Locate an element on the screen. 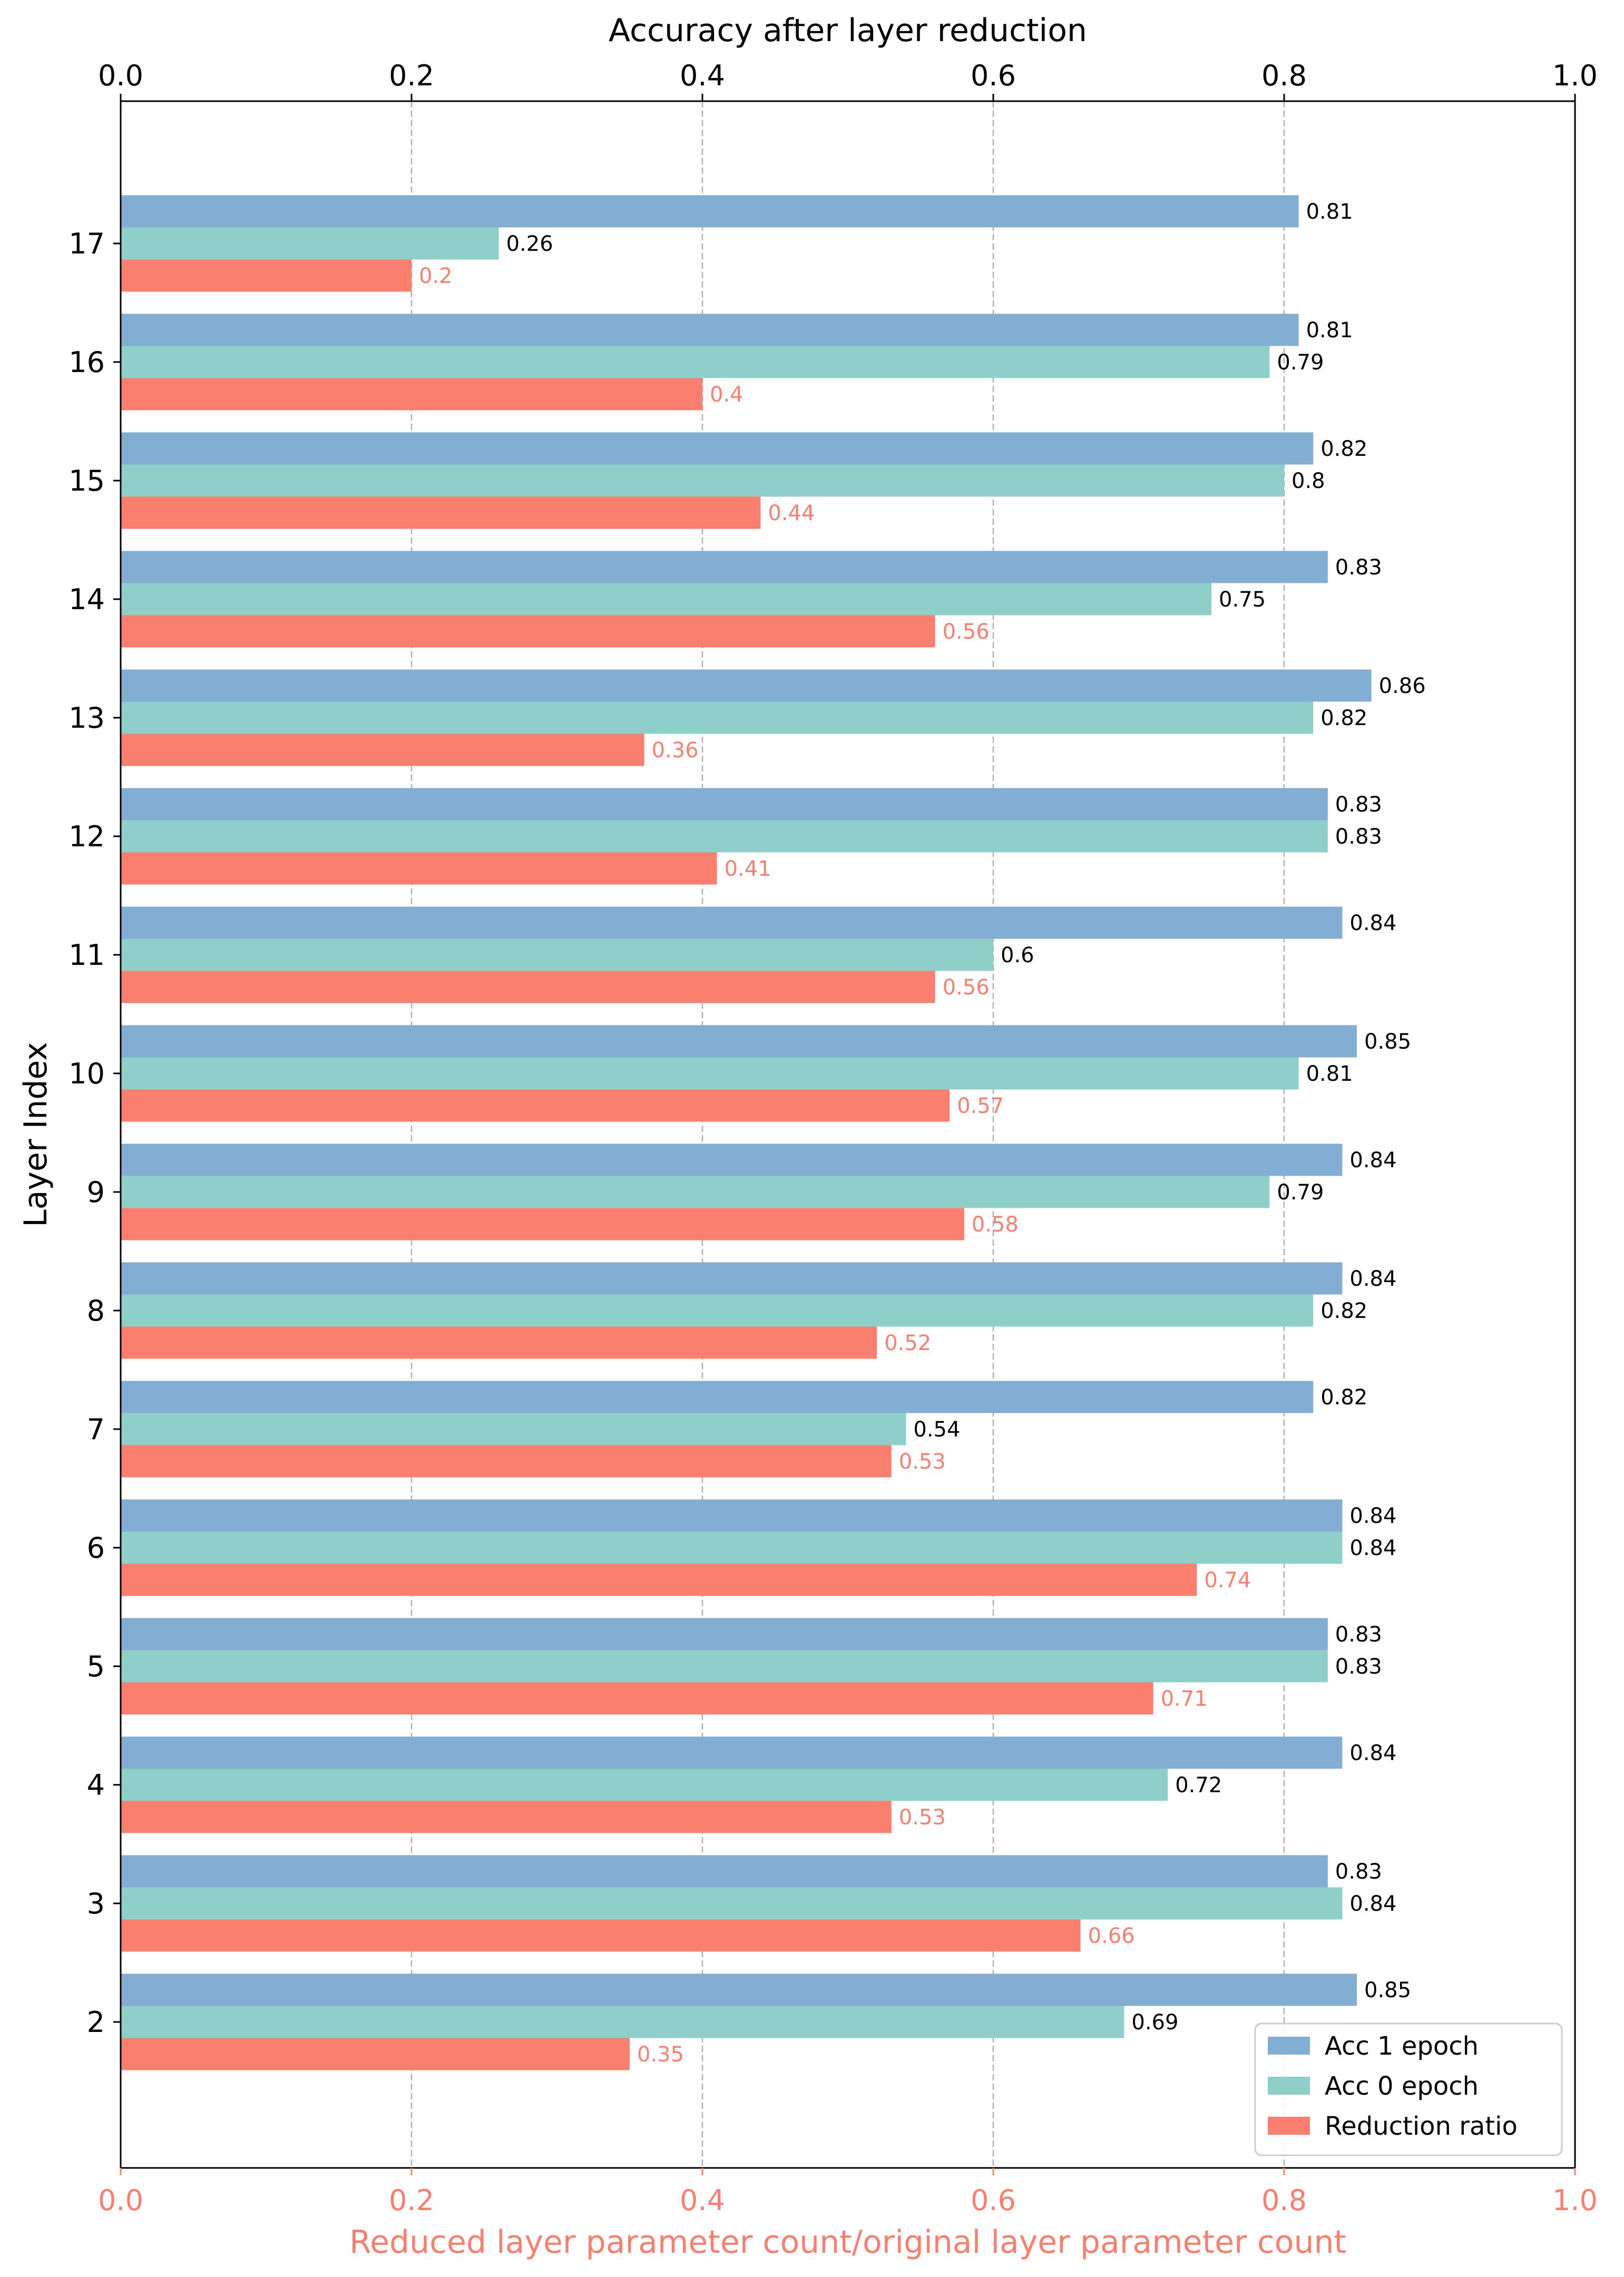  bar-value-label: 0.44 is located at coordinates (791, 513).